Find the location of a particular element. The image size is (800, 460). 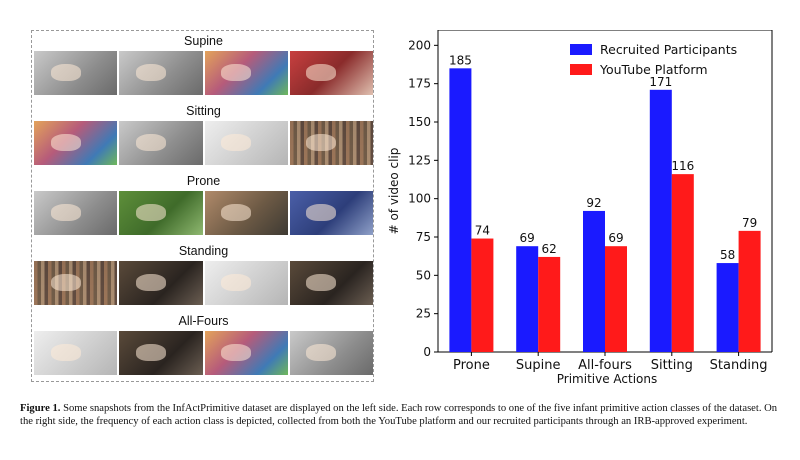

x-tick-label-prone: Prone is located at coordinates (471, 365).